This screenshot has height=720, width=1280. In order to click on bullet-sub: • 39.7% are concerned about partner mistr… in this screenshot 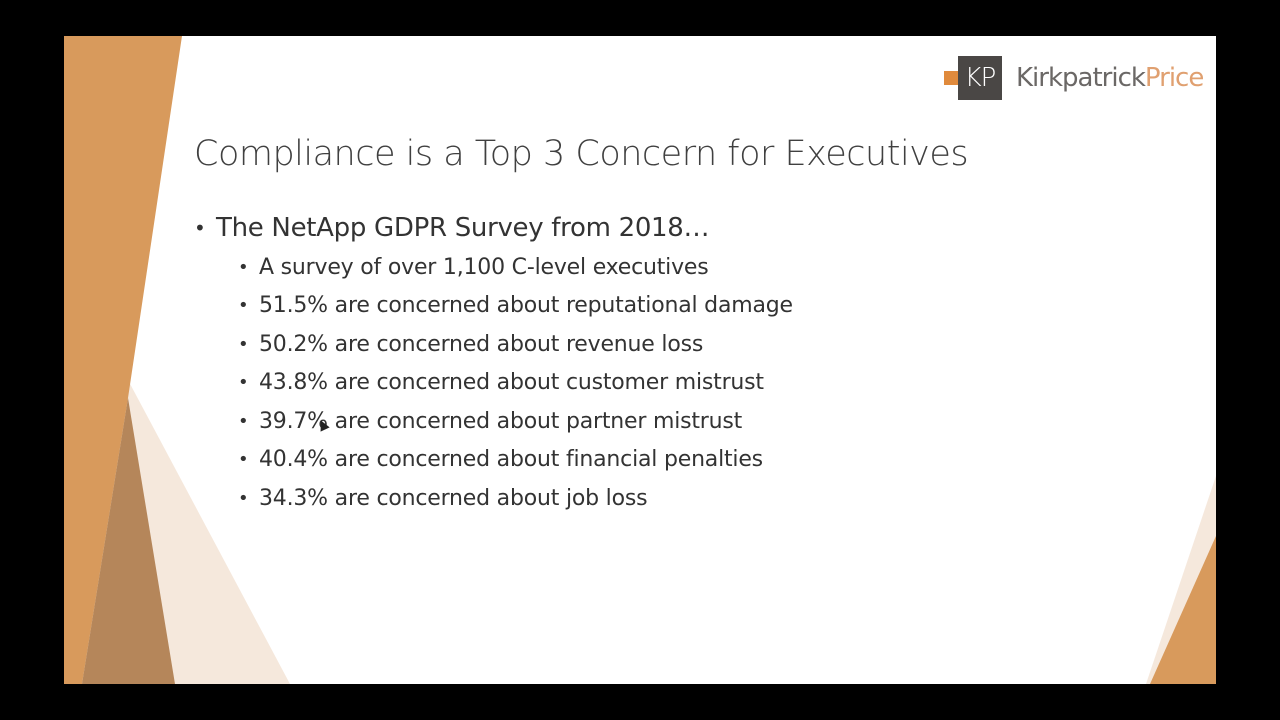, I will do `click(515, 421)`.